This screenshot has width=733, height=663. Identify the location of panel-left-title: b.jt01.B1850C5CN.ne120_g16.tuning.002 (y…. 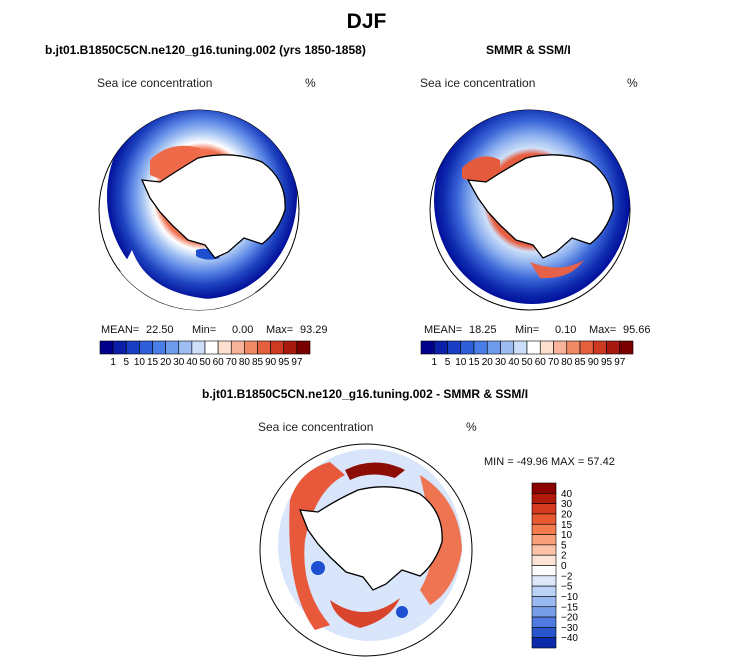
(205, 50).